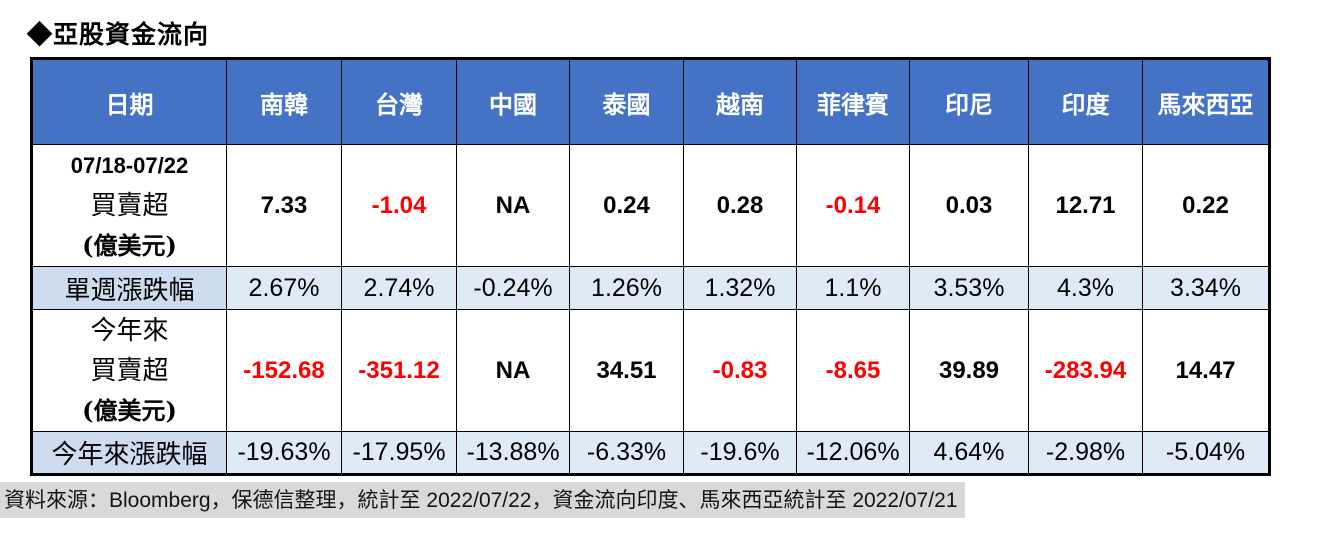 The image size is (1317, 546). Describe the element at coordinates (129, 330) in the screenshot. I see `row-label-line: 今年來` at that location.